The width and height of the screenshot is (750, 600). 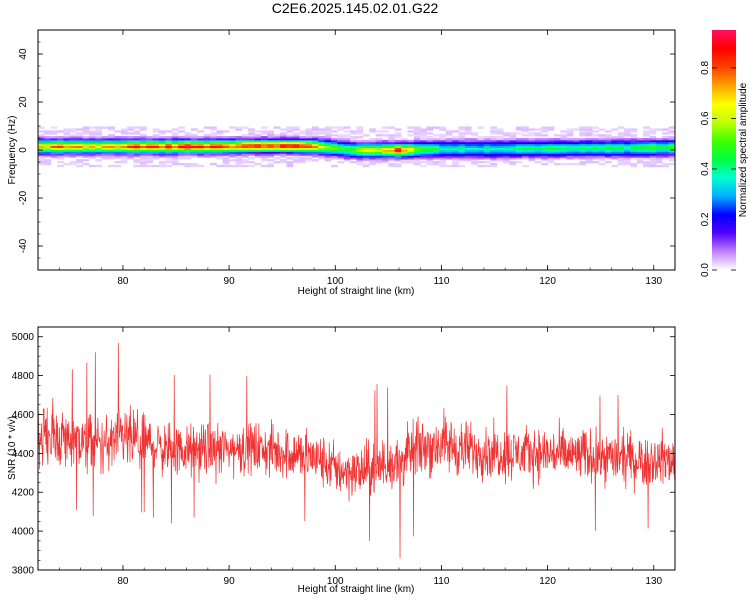 I want to click on colorbar-tick-label: 0.4, so click(x=705, y=169).